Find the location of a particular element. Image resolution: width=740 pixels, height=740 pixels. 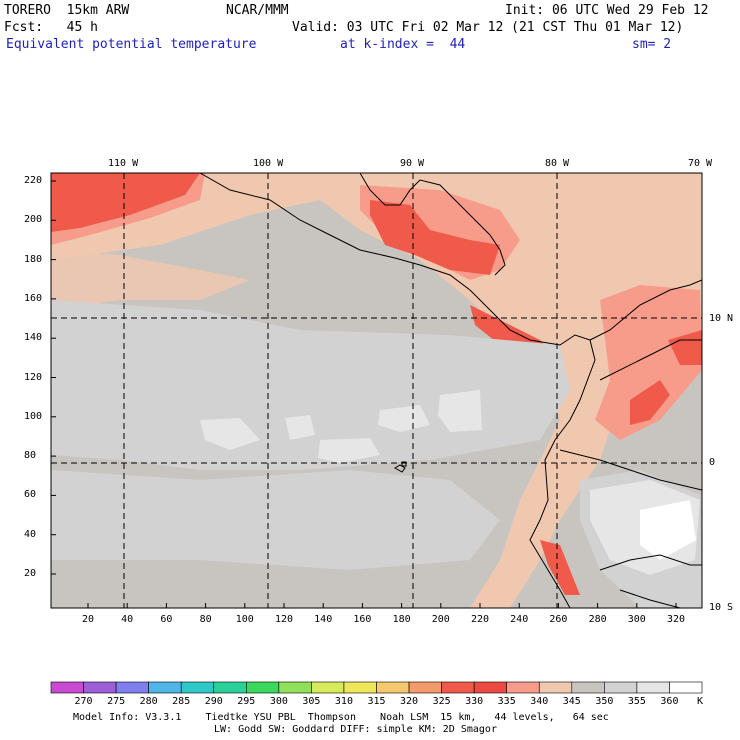

colorbar-level-label: 305 is located at coordinates (311, 701).